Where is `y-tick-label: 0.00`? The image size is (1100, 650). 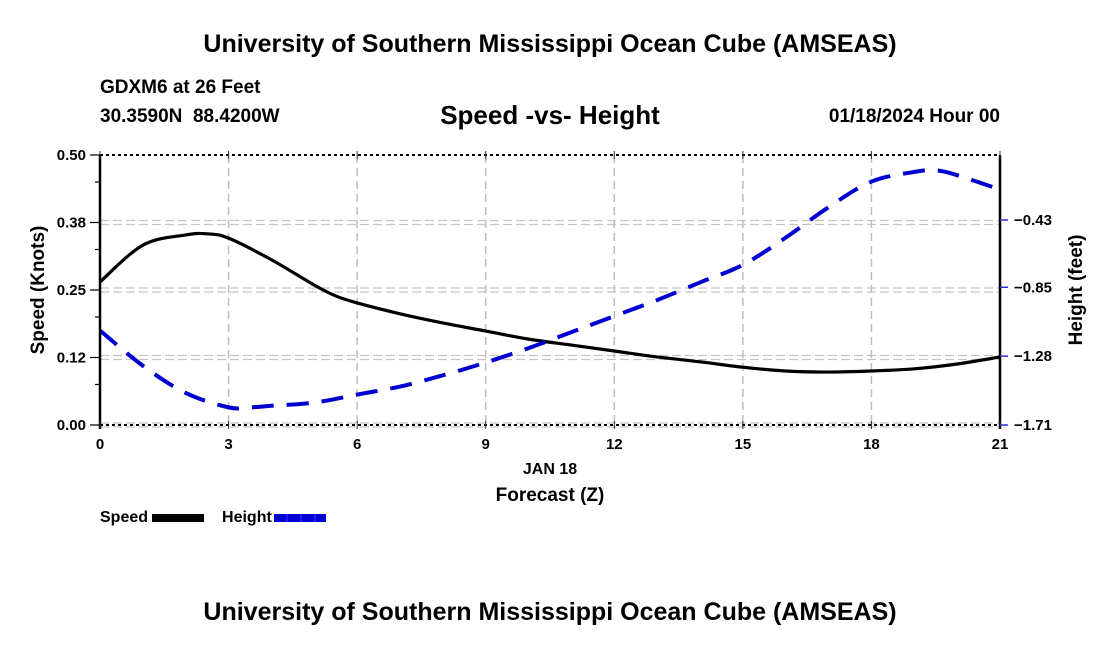
y-tick-label: 0.00 is located at coordinates (71, 425).